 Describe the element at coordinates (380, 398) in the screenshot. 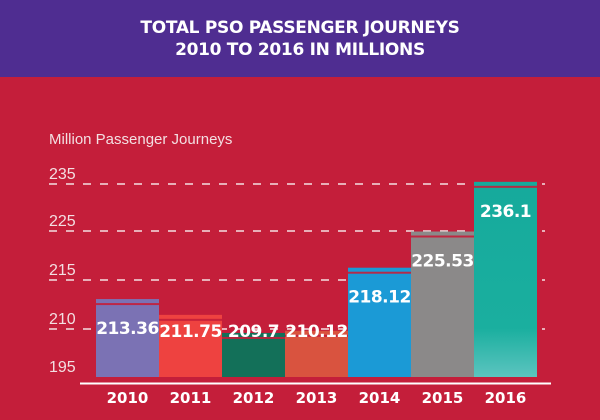

I see `x-tick-label: 2014` at that location.